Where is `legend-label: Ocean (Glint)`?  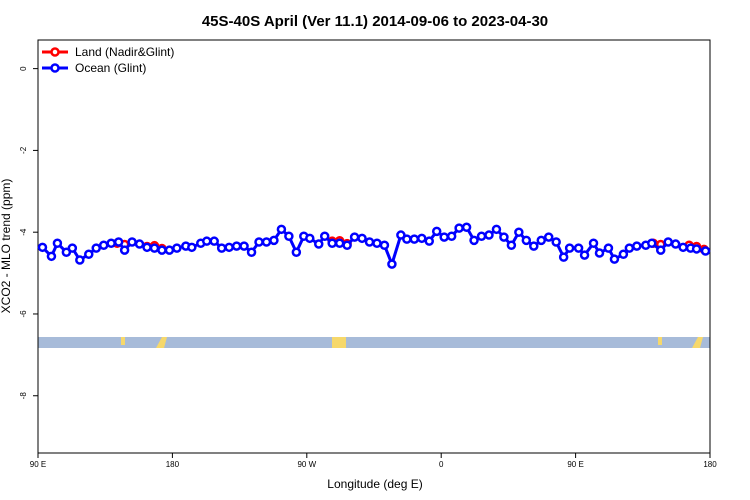 legend-label: Ocean (Glint) is located at coordinates (110, 68).